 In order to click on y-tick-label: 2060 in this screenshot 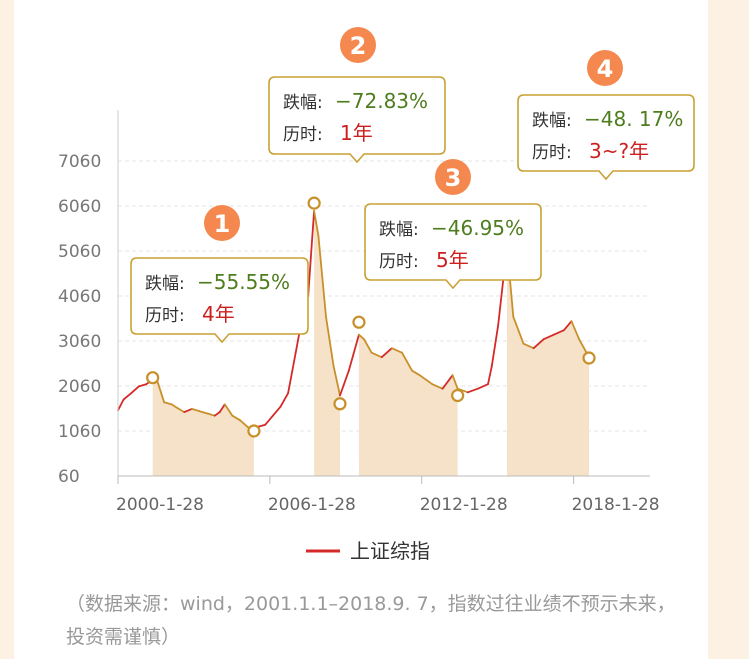, I will do `click(79, 387)`.